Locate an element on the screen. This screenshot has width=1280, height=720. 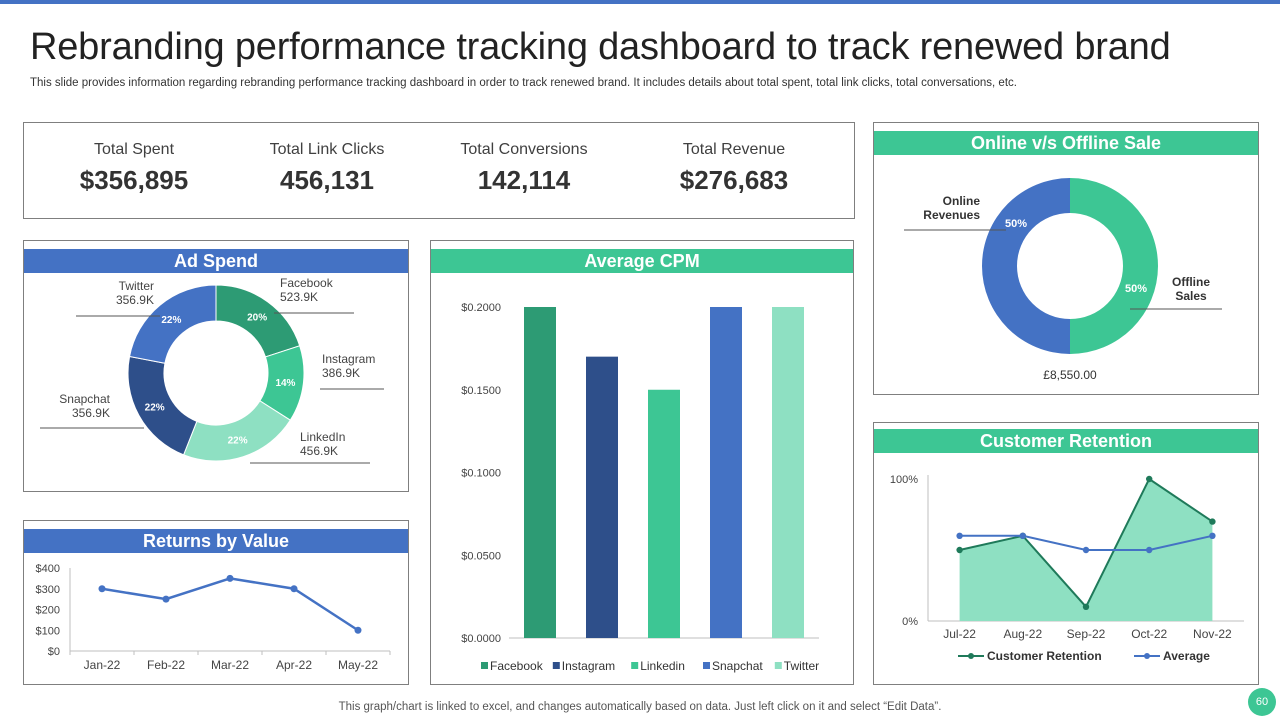
ad-spend-category-label: Instagram is located at coordinates (348, 359).